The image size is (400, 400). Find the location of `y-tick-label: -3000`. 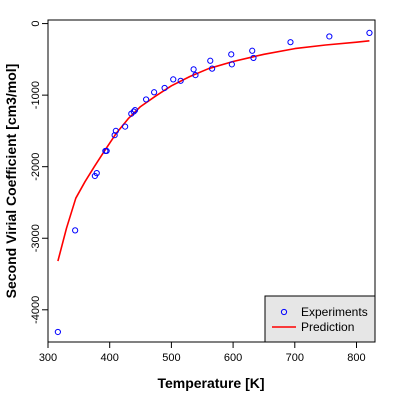

y-tick-label: -3000 is located at coordinates (36, 238).